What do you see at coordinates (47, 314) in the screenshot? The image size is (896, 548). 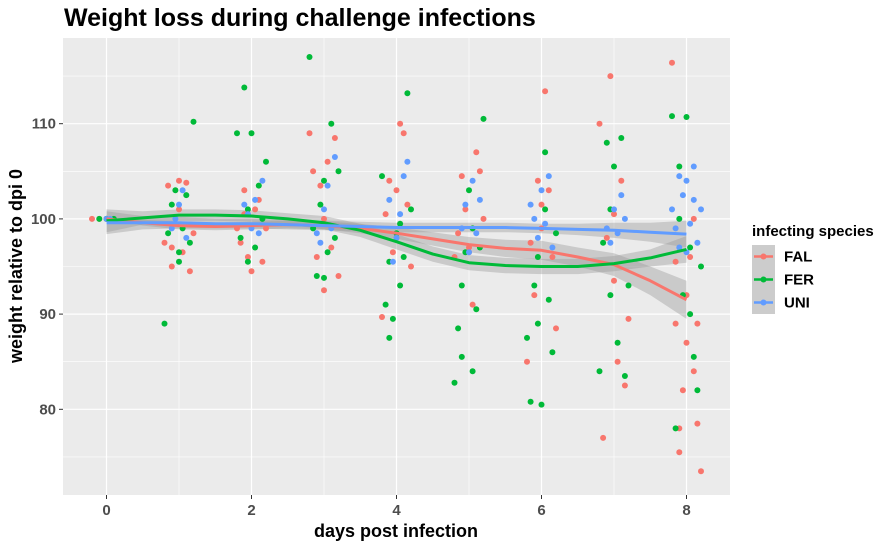 I see `y-tick-label: 90` at bounding box center [47, 314].